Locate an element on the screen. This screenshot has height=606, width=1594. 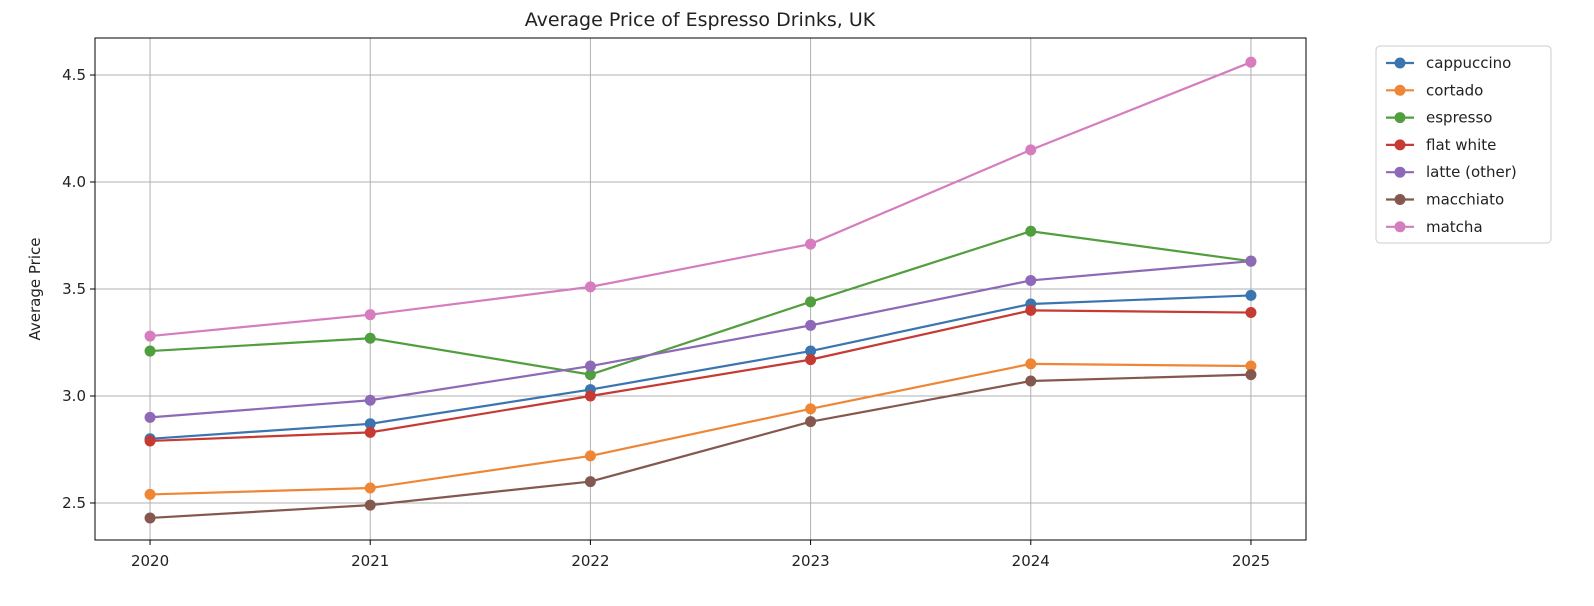
legend-item: cortado is located at coordinates (1434, 90).